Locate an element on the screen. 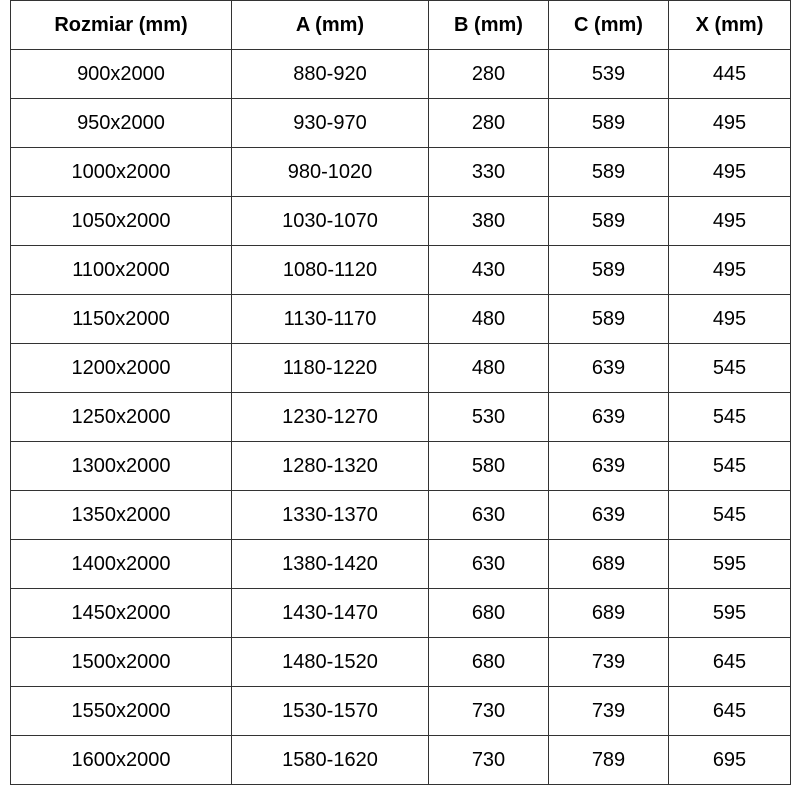  table-cell: 380 is located at coordinates (488, 221).